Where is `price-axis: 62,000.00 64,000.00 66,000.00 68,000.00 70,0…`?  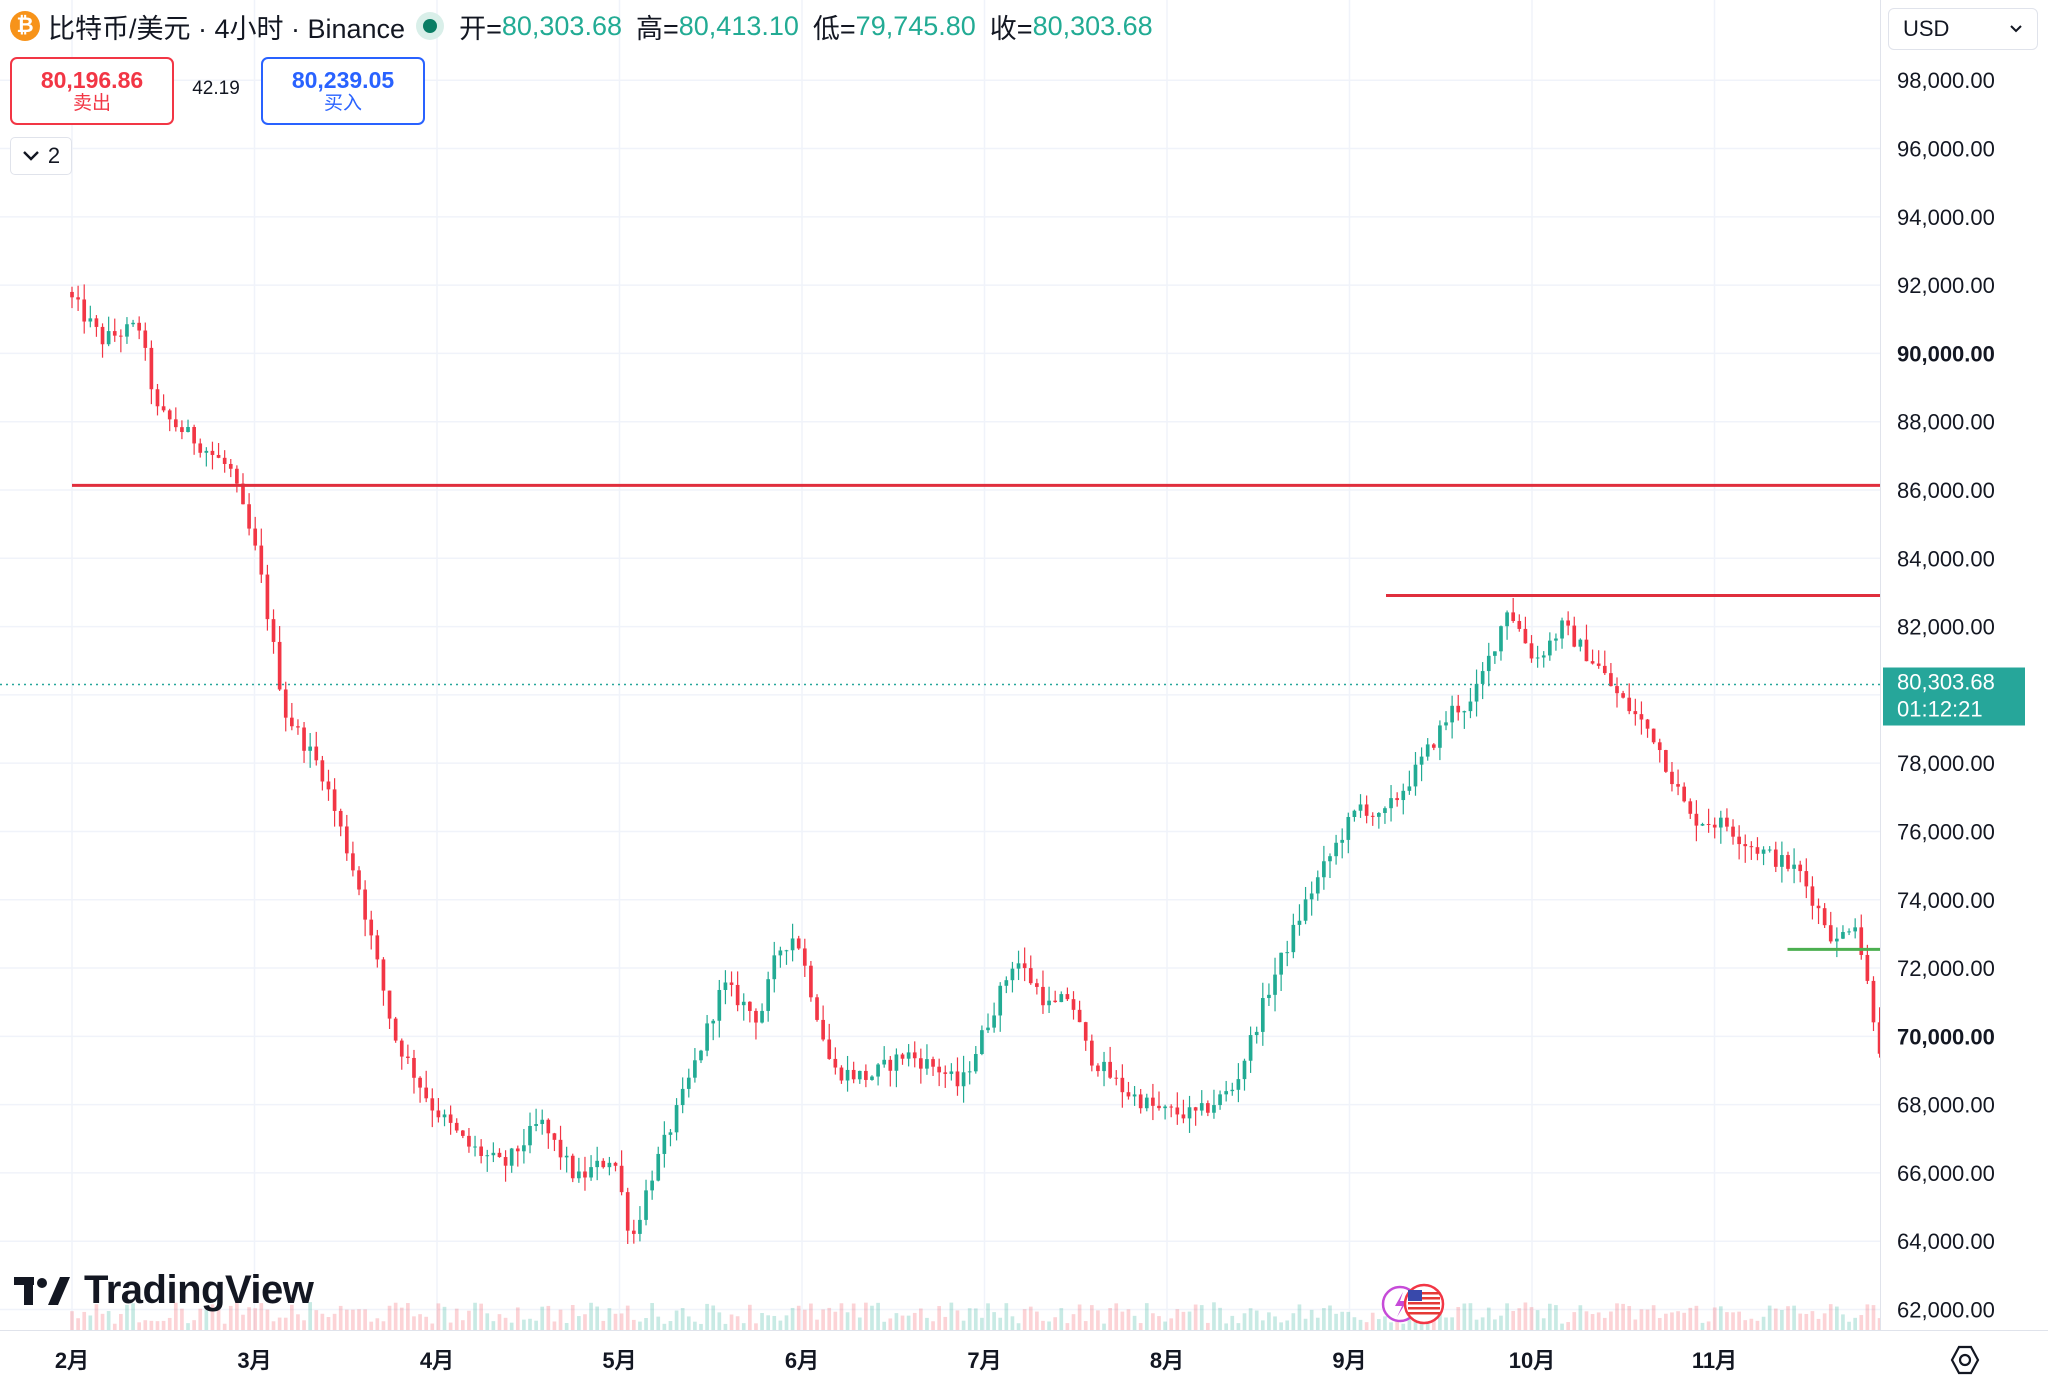
price-axis: 62,000.00 64,000.00 66,000.00 68,000.00 70,0… is located at coordinates (1964, 665).